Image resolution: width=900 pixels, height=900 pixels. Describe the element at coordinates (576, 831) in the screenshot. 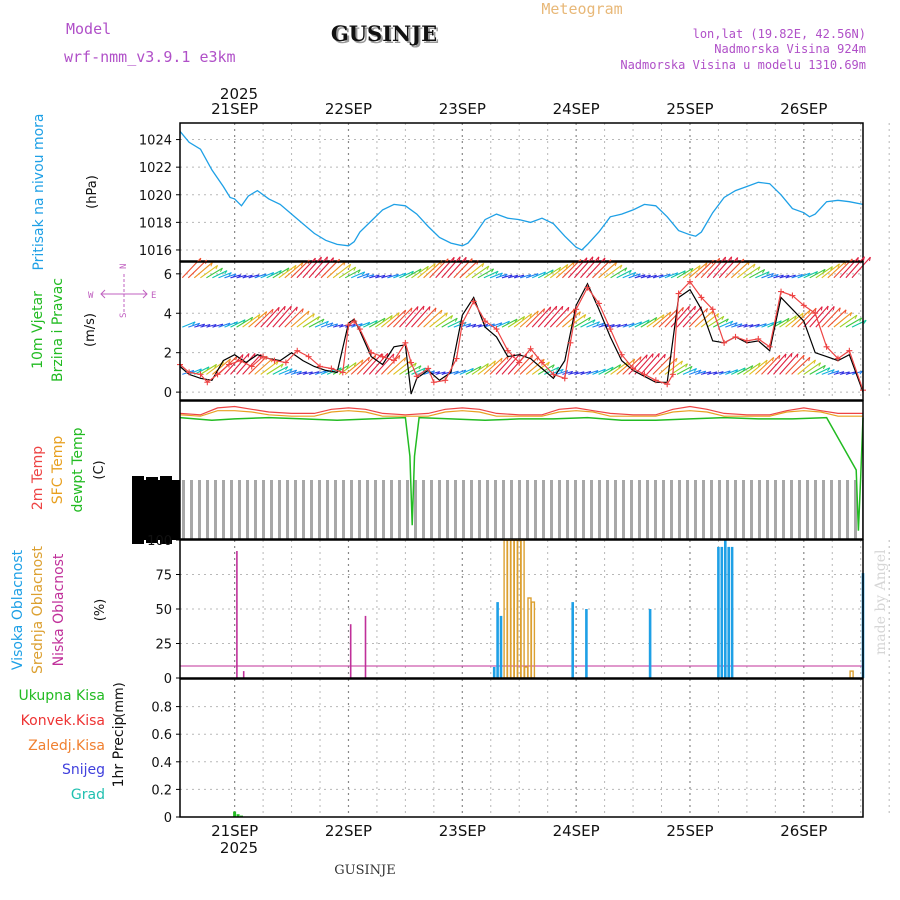

I see `date-label-bottom-24sep: 24SEP` at that location.